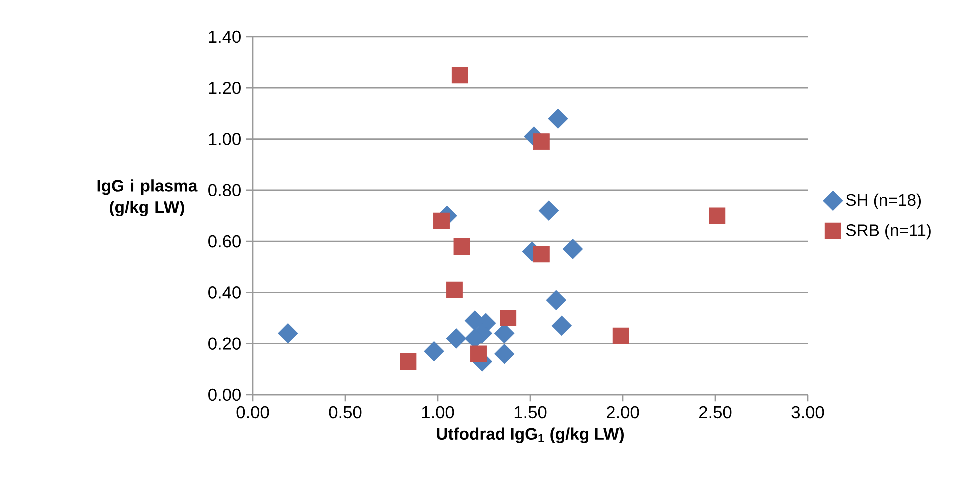 This screenshot has height=495, width=960. I want to click on y-tick-label: 1.00, so click(225, 139).